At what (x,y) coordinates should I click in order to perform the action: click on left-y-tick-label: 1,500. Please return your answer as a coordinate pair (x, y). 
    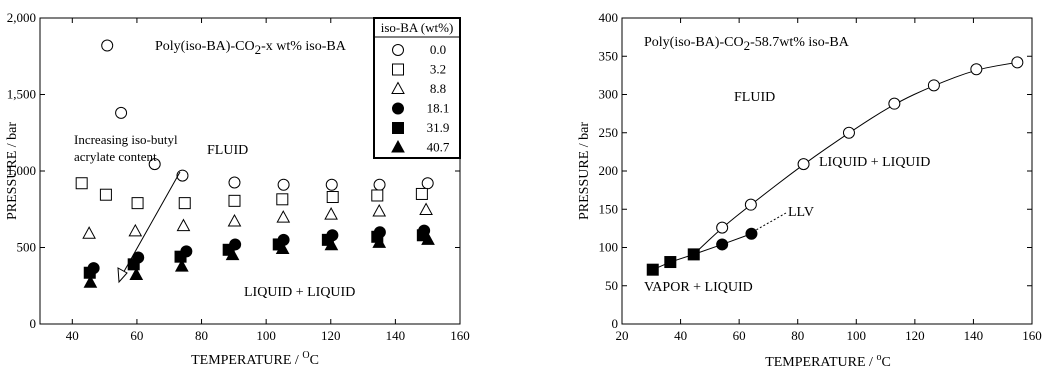
    Looking at the image, I should click on (21, 94).